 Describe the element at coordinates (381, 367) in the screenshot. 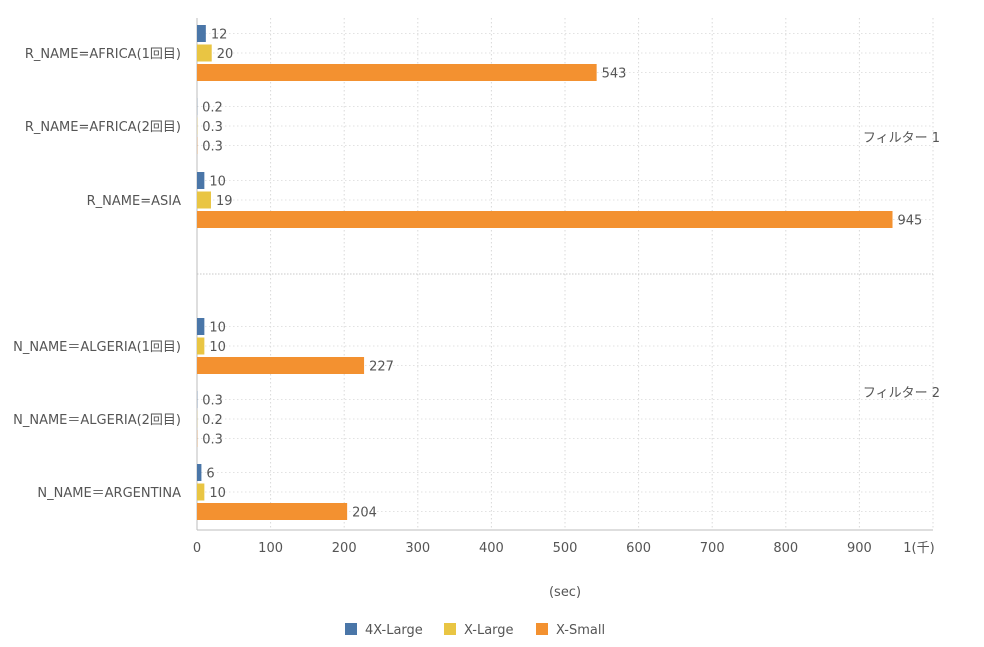

I see `value-label: 227` at that location.